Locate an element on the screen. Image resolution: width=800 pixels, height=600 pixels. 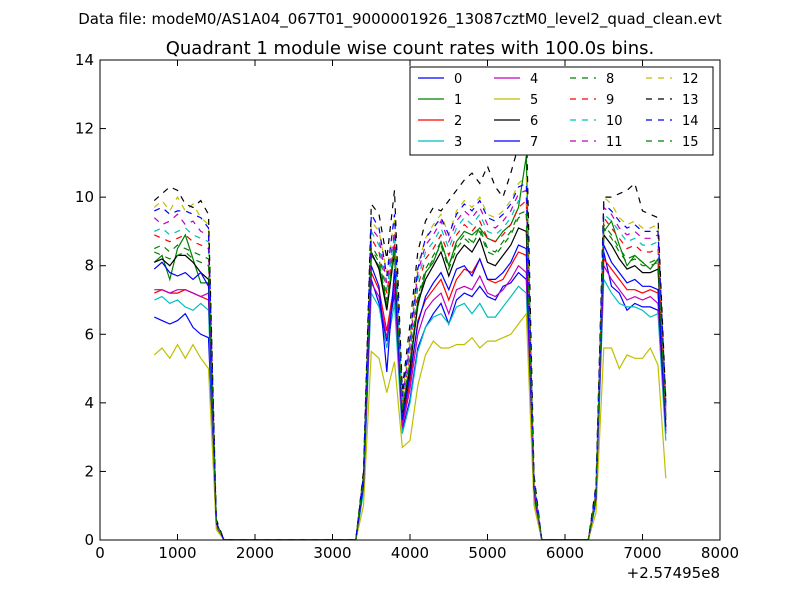
legend-label-5: 5 is located at coordinates (534, 100).